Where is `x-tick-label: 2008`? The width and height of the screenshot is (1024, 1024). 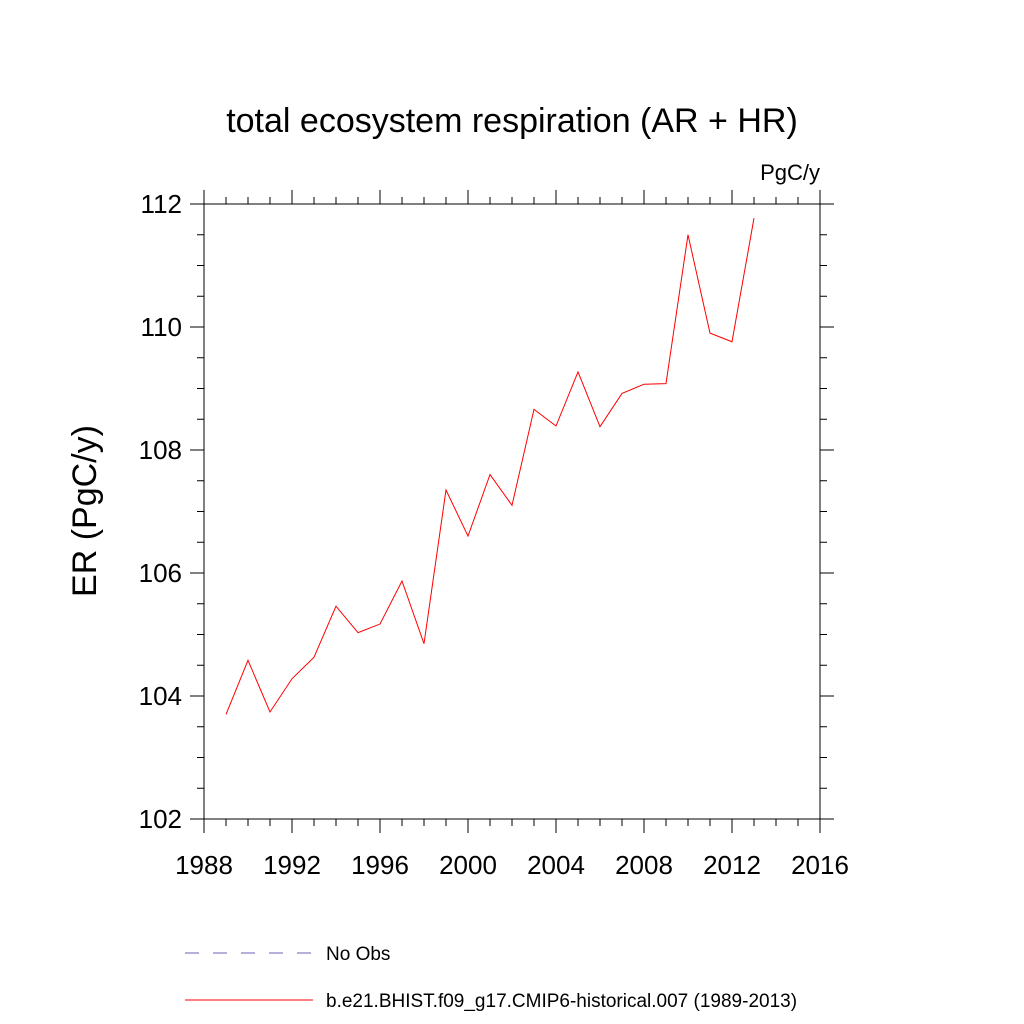
x-tick-label: 2008 is located at coordinates (644, 865).